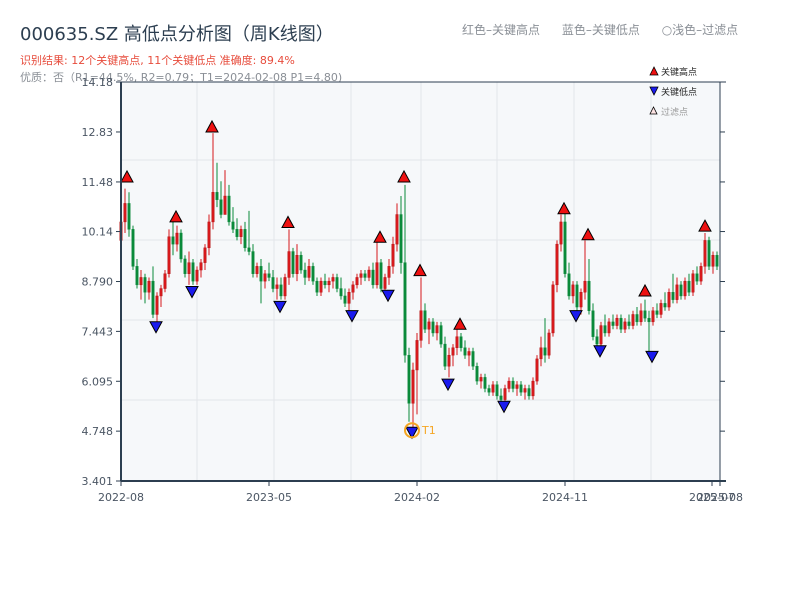 The height and width of the screenshot is (600, 800). I want to click on filtered-point-legend-icon, so click(653, 110).